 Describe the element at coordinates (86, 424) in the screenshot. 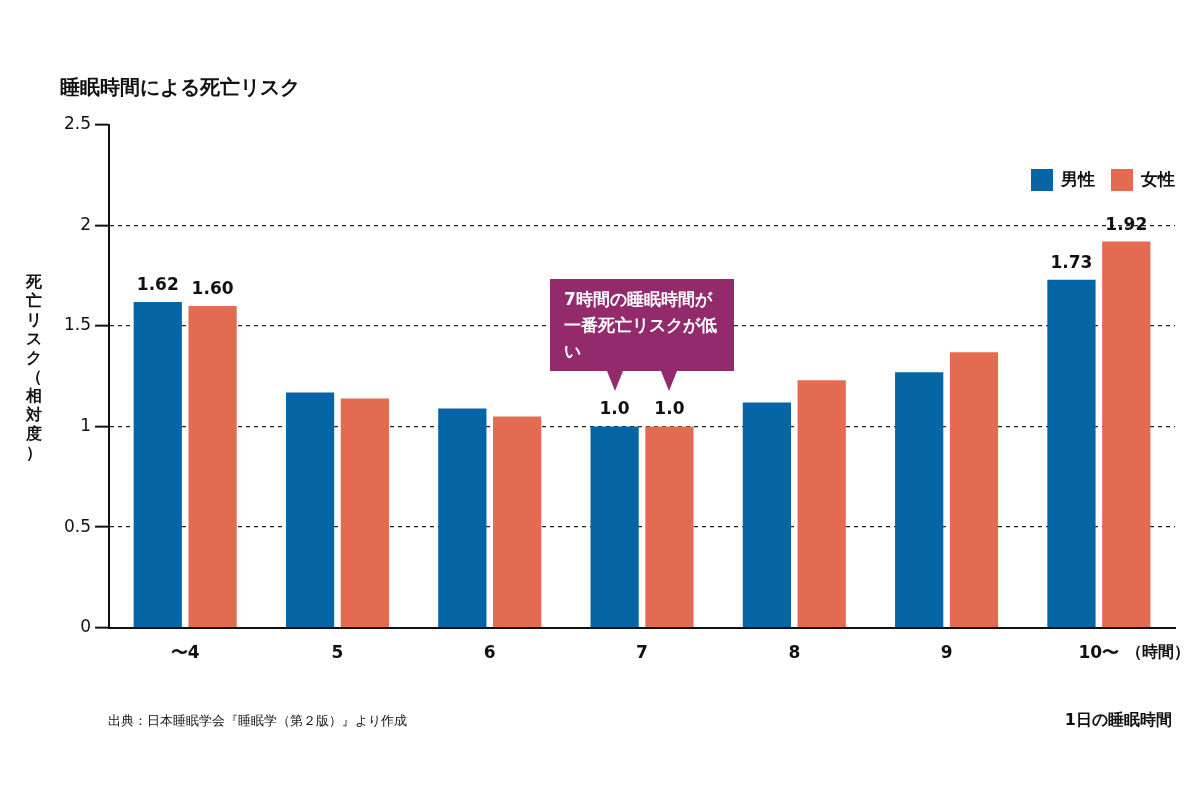

I see `y-tick-label: 1` at that location.